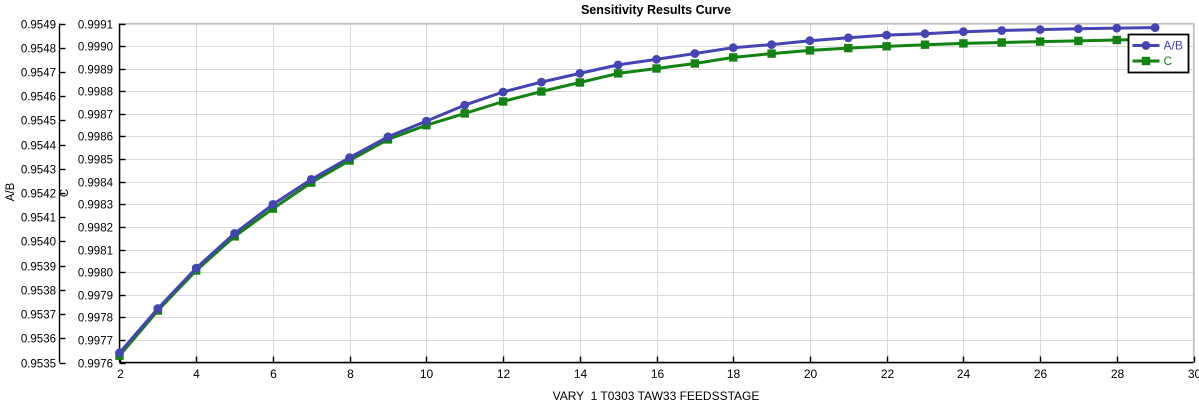 Image resolution: width=1199 pixels, height=412 pixels. What do you see at coordinates (38, 171) in the screenshot?
I see `left-axis-tick-label: 0.9543` at bounding box center [38, 171].